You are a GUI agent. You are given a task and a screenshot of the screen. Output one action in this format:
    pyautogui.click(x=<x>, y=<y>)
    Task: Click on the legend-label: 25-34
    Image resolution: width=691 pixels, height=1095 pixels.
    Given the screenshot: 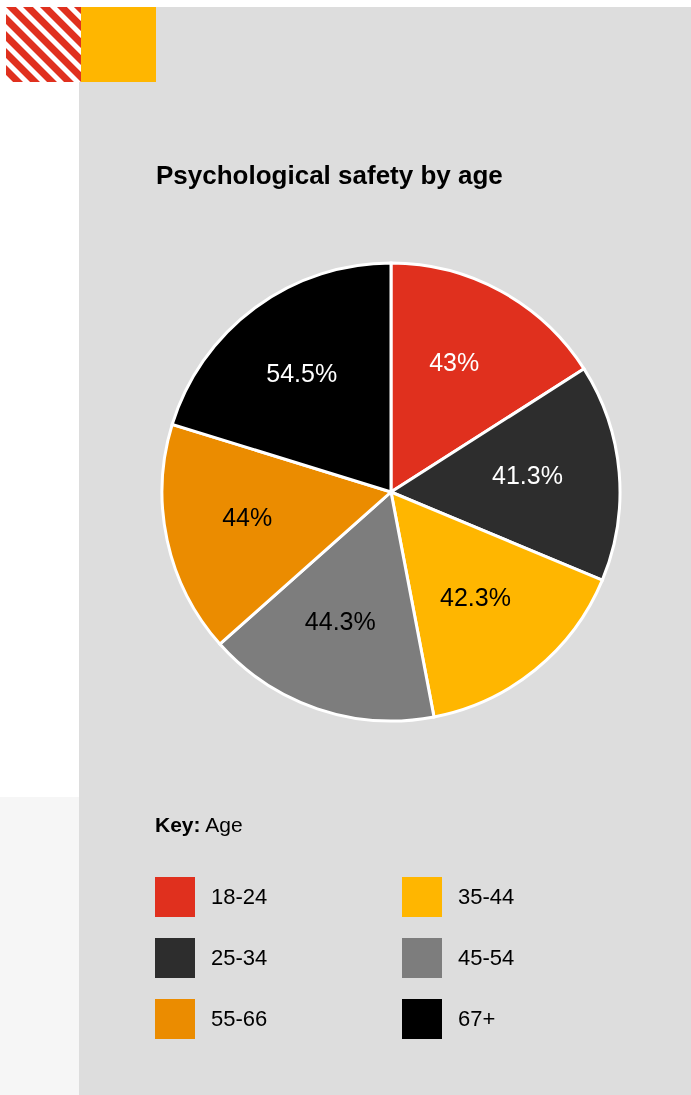 What is the action you would take?
    pyautogui.click(x=239, y=958)
    